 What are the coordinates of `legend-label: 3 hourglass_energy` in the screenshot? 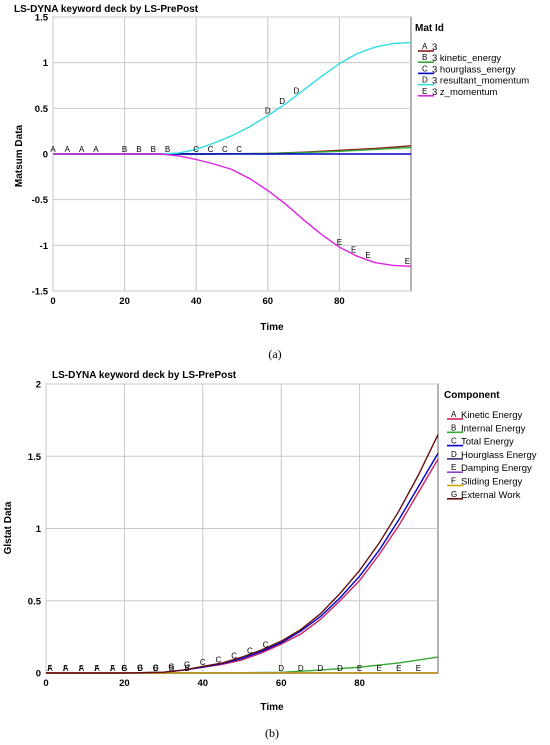 It's located at (474, 69).